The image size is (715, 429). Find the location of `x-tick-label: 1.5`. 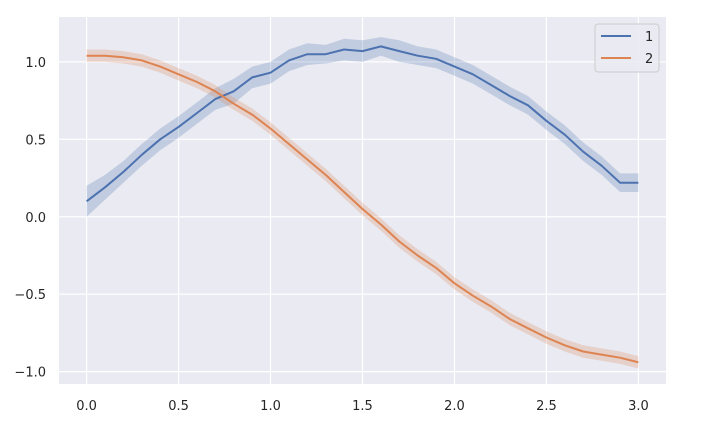

x-tick-label: 1.5 is located at coordinates (362, 406).